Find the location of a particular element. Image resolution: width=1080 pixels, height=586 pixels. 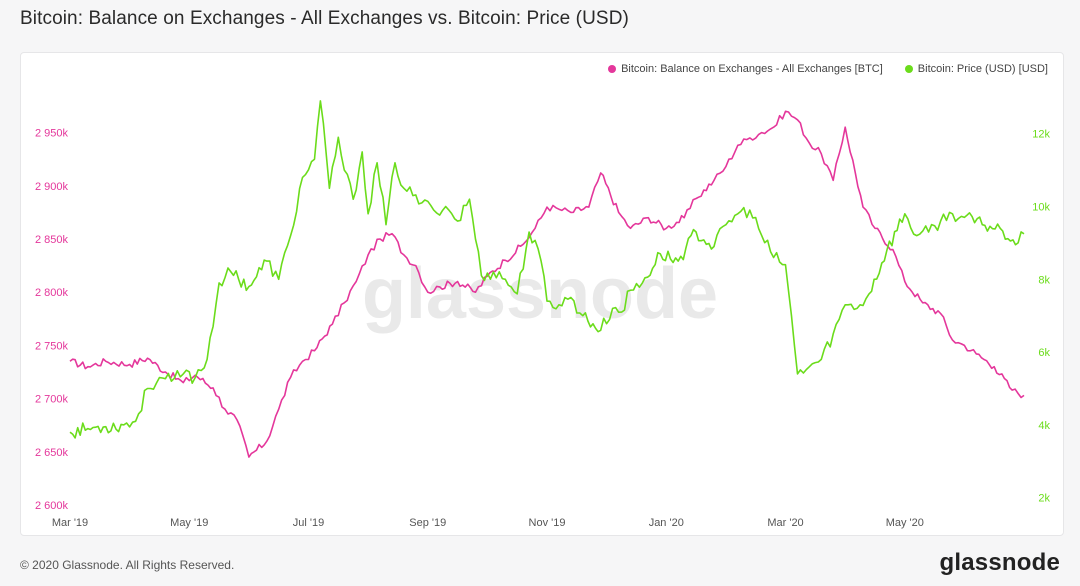

left-tick-label: 2 950k is located at coordinates (52, 134).